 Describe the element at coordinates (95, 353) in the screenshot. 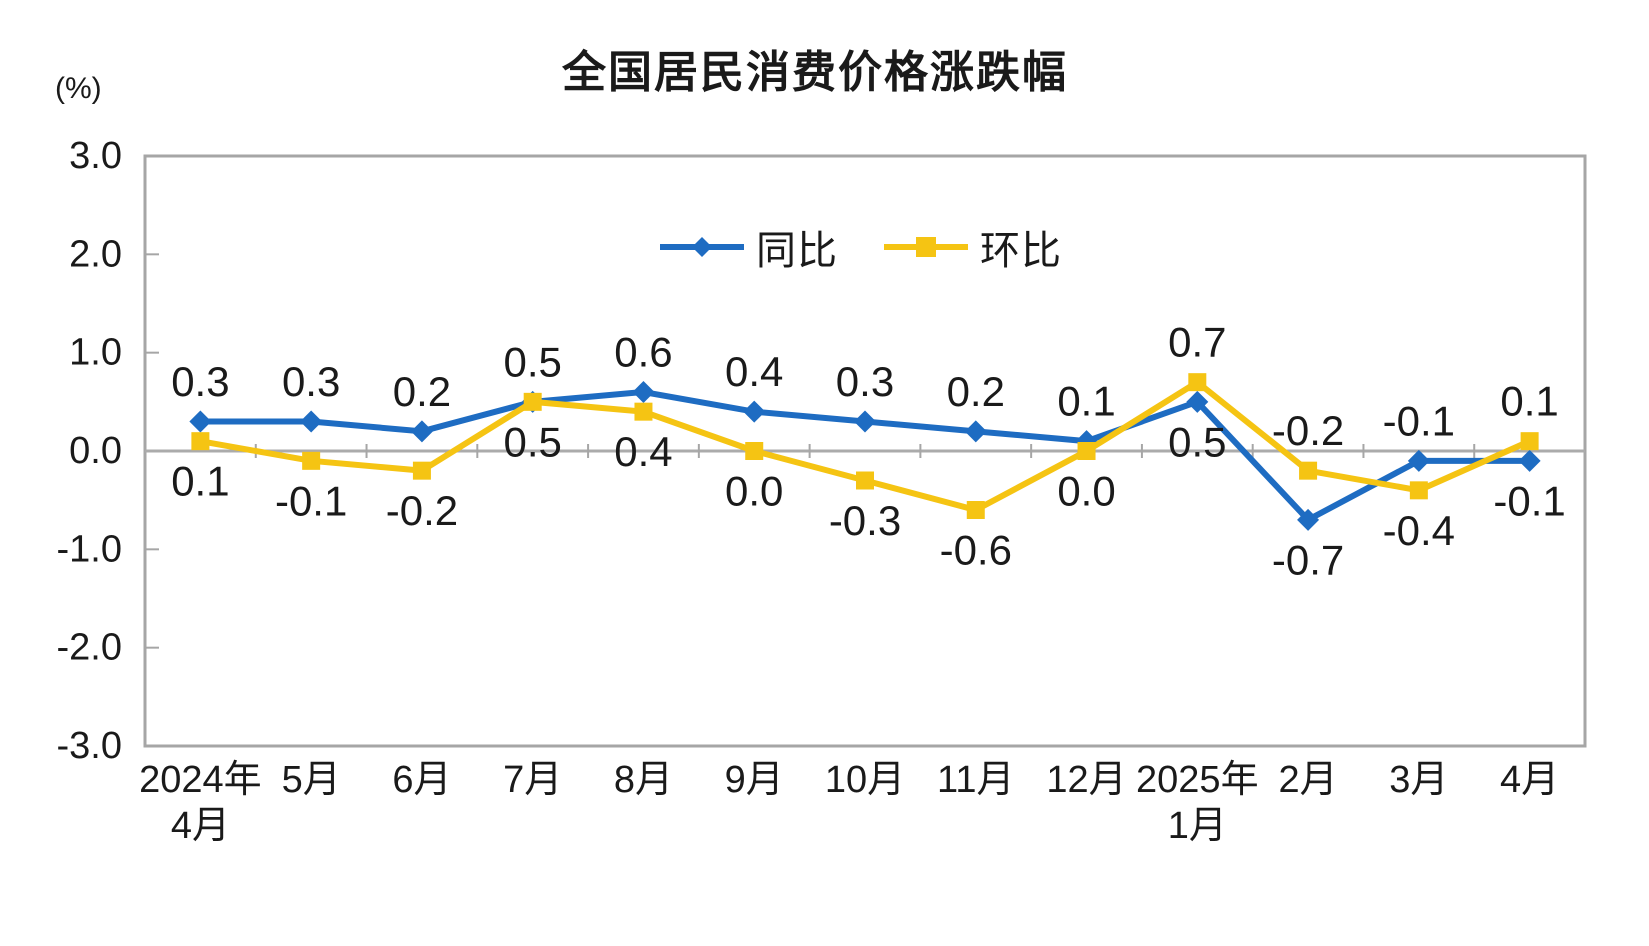

I see `y-tick-label: 1.0` at that location.